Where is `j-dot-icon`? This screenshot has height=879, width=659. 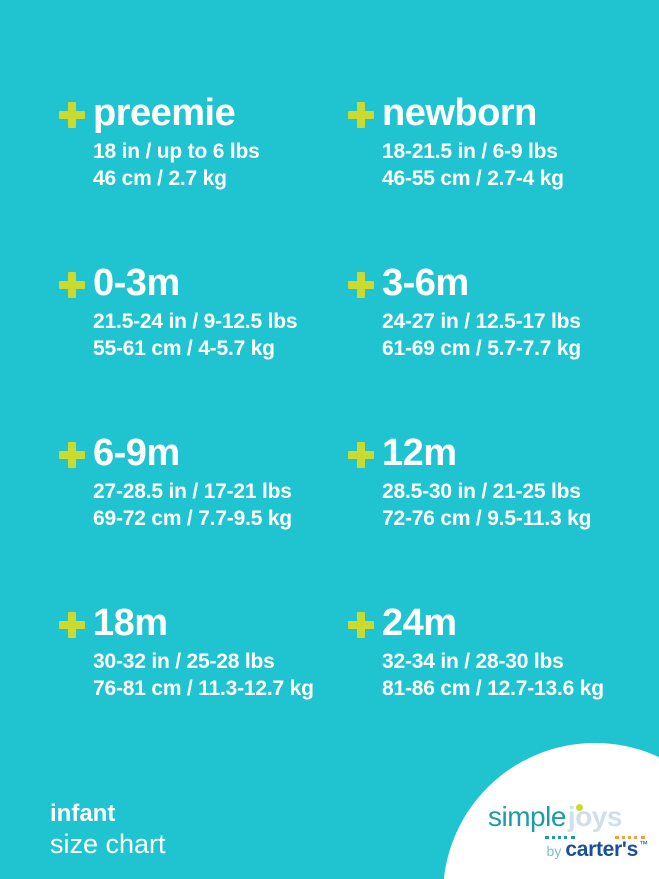
j-dot-icon is located at coordinates (579, 807).